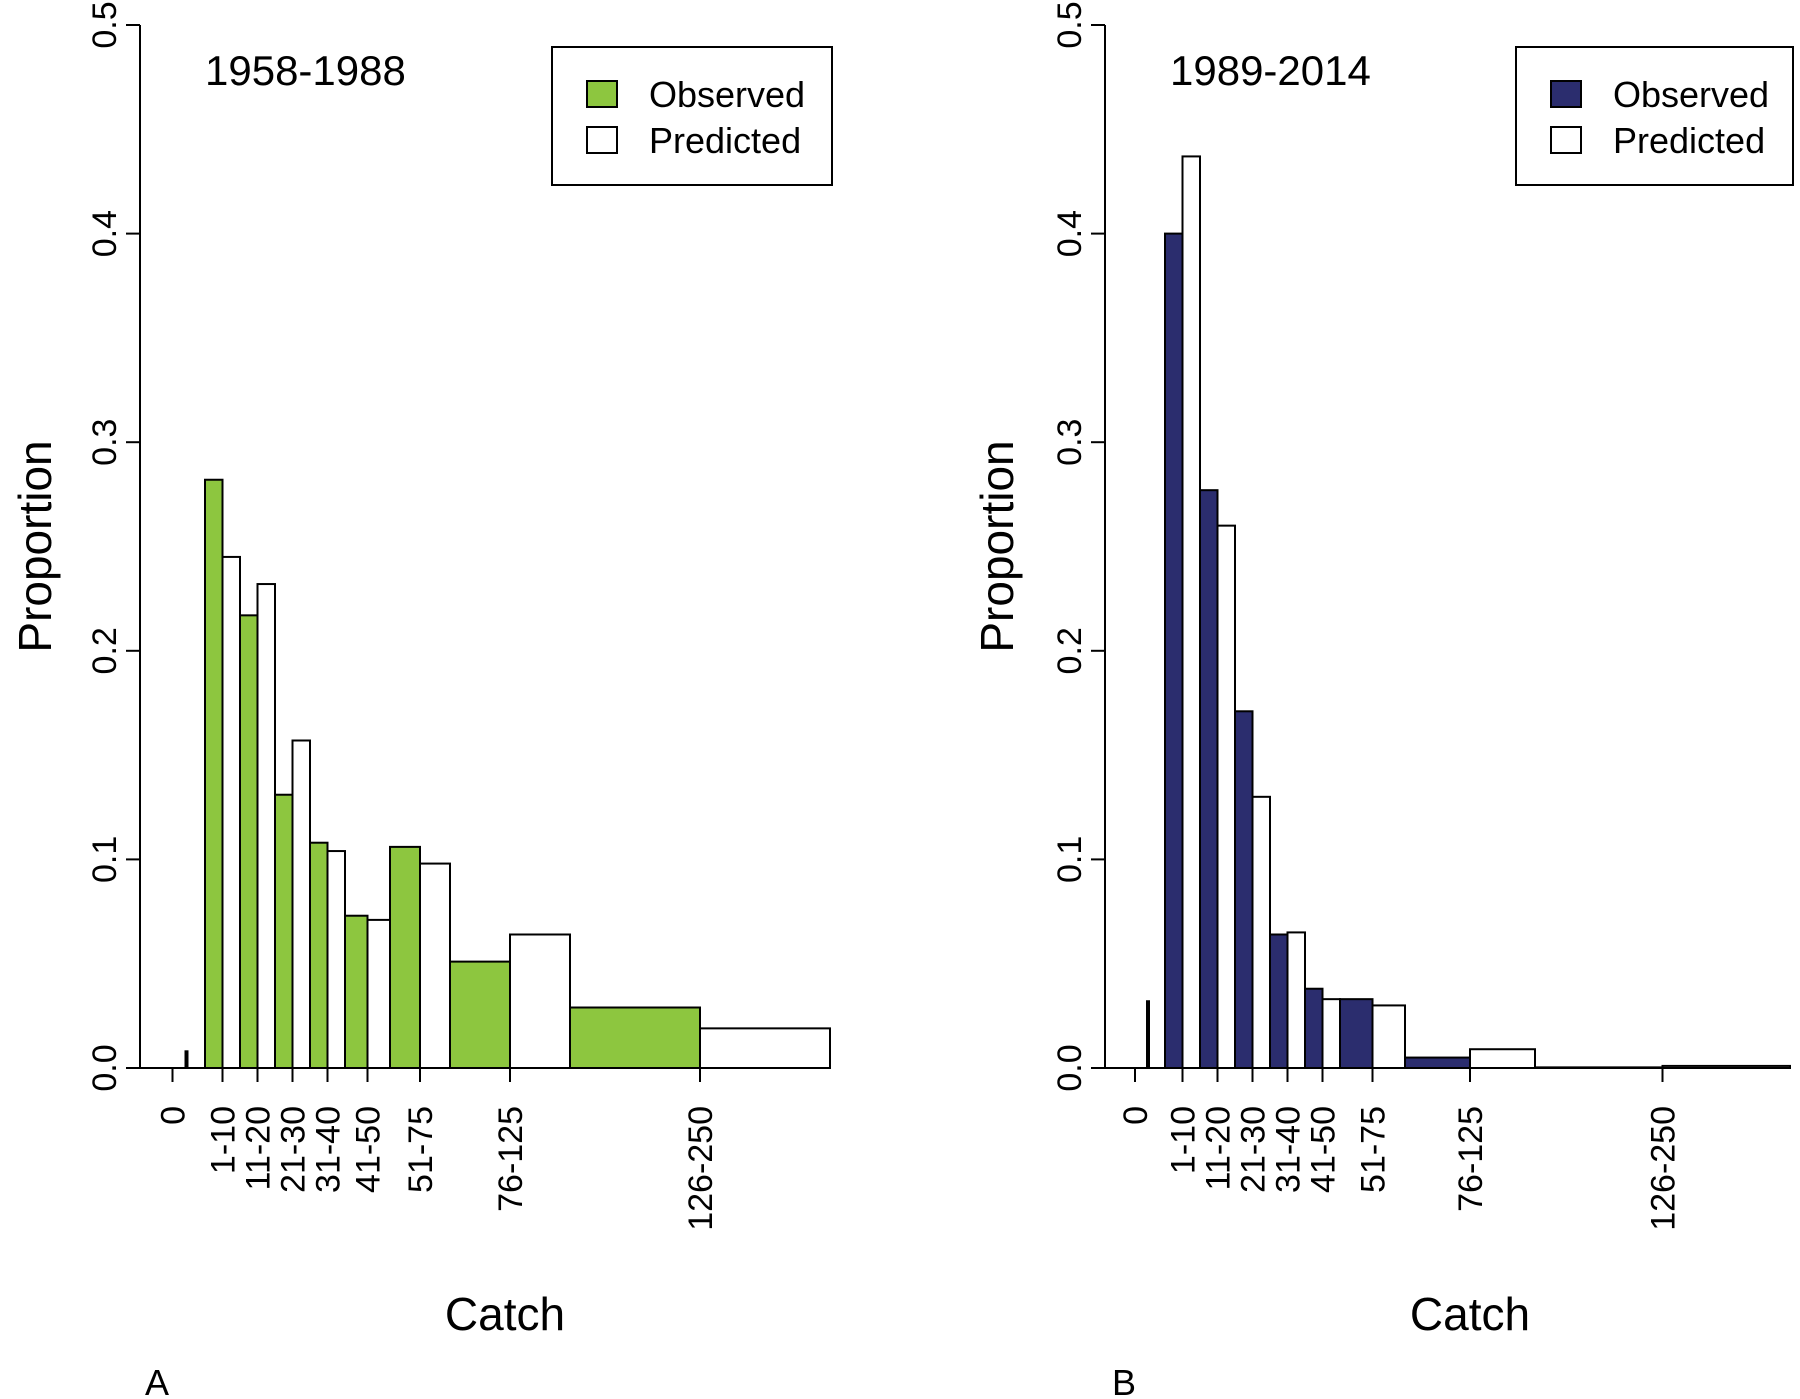 Image resolution: width=1800 pixels, height=1399 pixels. Describe the element at coordinates (157, 1380) in the screenshot. I see `panel-letter: A` at that location.